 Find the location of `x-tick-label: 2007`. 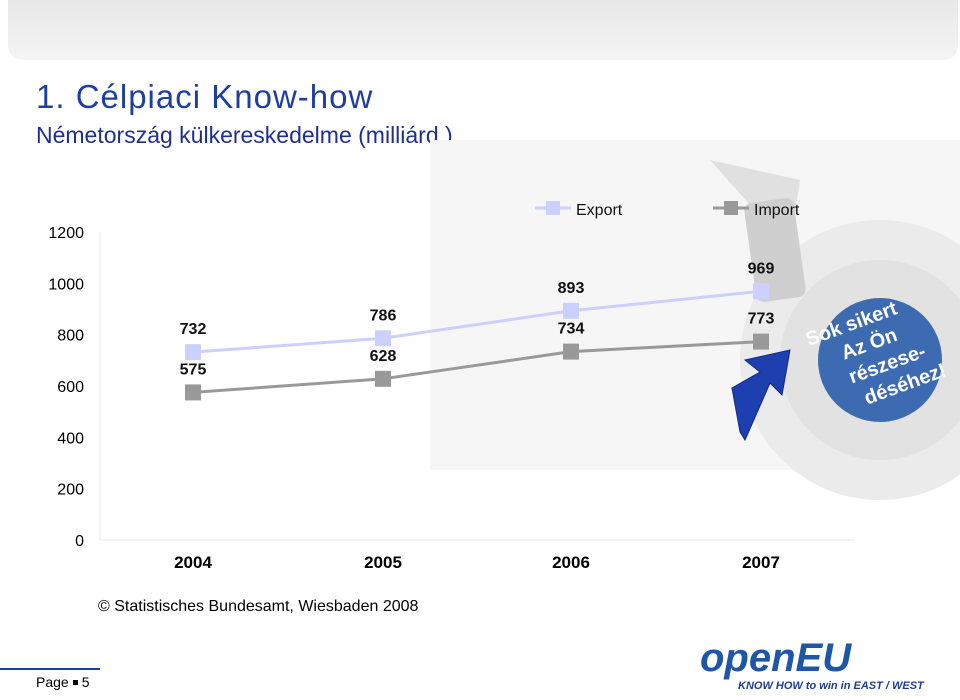

x-tick-label: 2007 is located at coordinates (761, 562).